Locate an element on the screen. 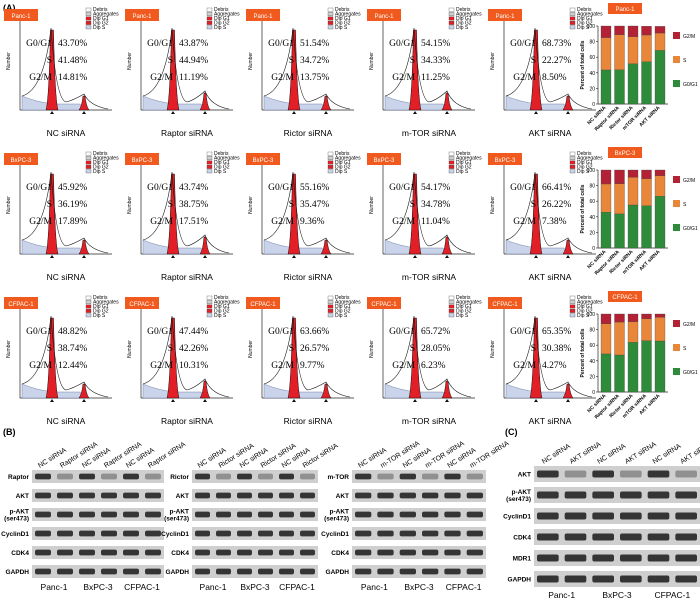 The height and width of the screenshot is (605, 700). y-axis-title: Percent of total cells is located at coordinates (583, 64).